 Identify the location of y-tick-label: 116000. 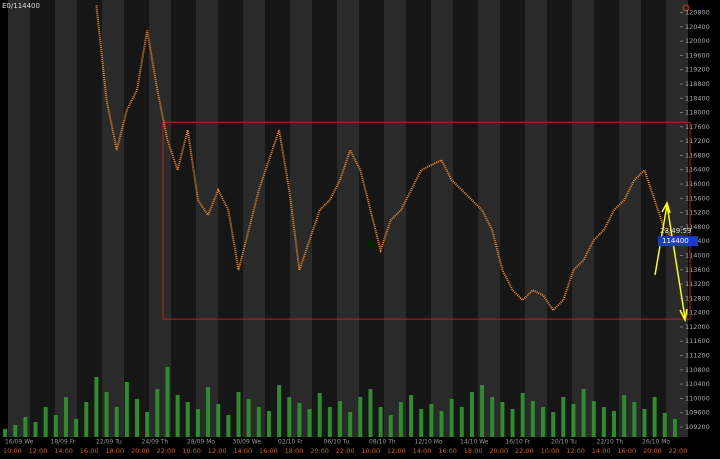
(697, 184).